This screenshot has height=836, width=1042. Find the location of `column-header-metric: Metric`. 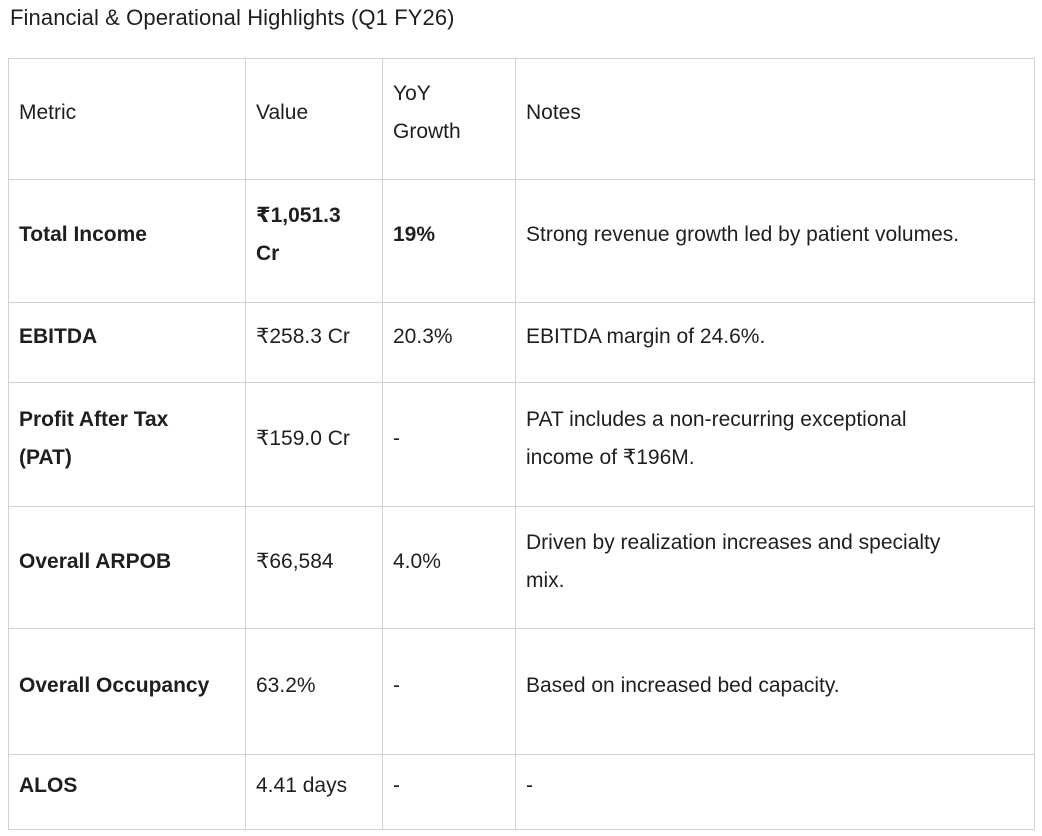

column-header-metric: Metric is located at coordinates (127, 119).